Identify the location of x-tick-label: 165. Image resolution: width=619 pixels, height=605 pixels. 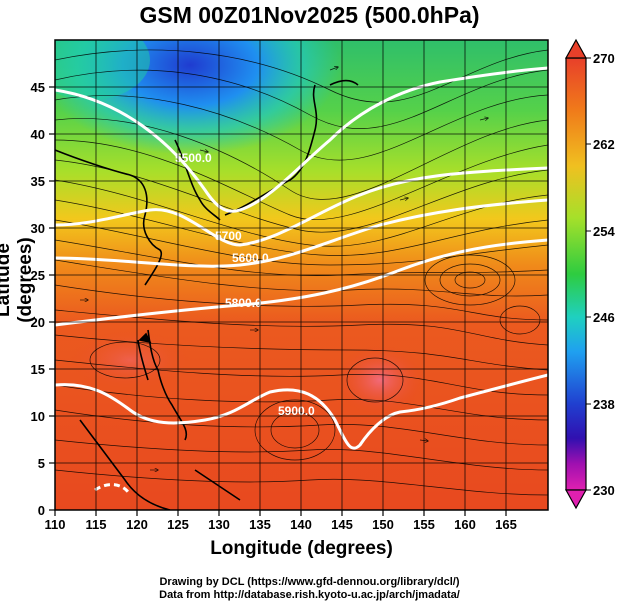
(506, 524).